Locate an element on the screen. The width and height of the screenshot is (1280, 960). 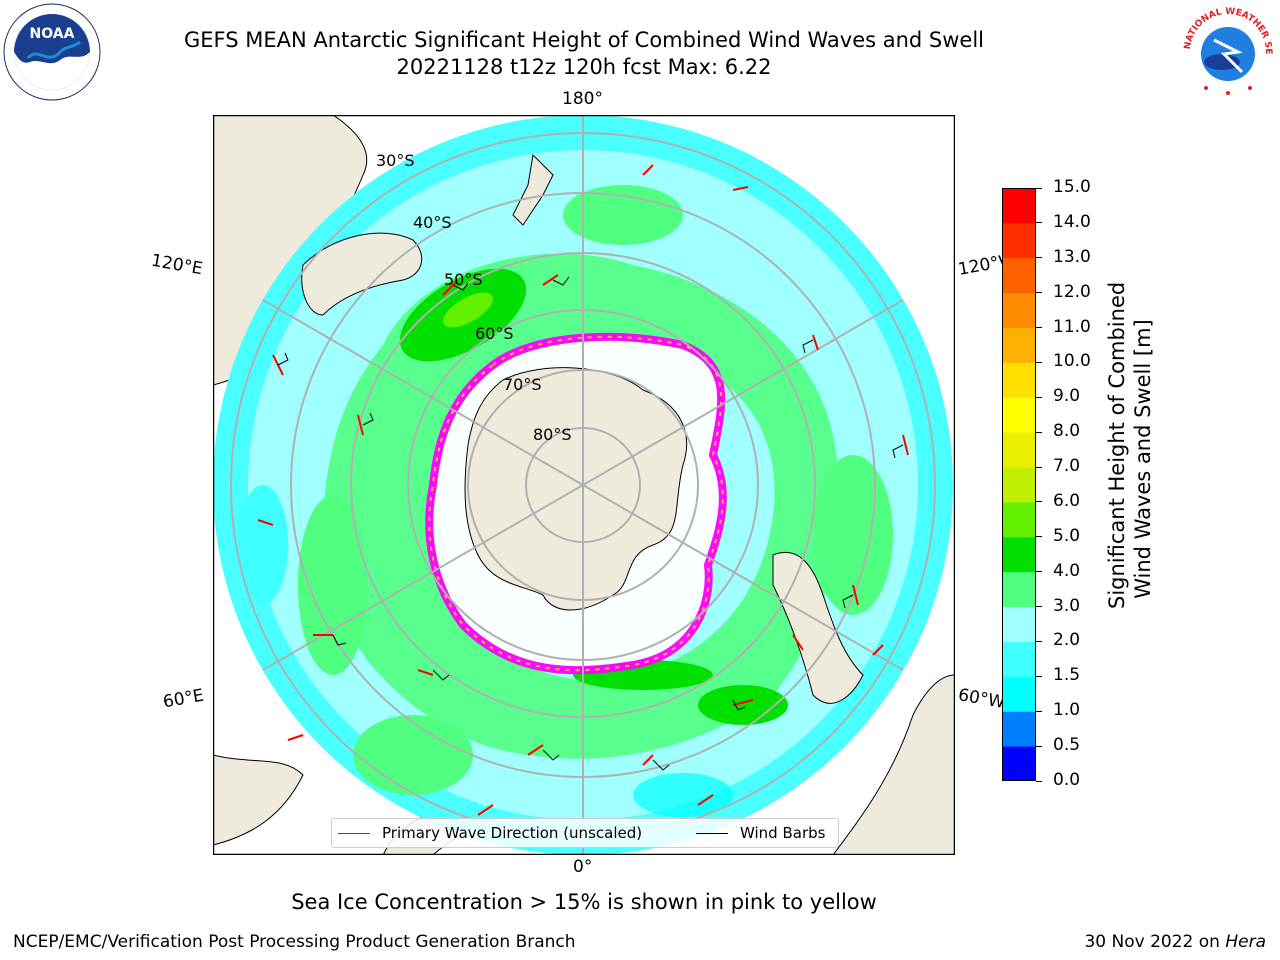
colorbar-tick-label: 1.5 is located at coordinates (1067, 675).